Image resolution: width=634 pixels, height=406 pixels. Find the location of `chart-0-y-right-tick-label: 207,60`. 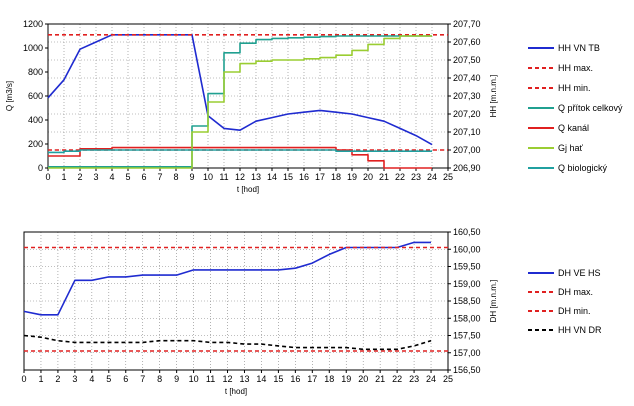

chart-0-y-right-tick-label: 207,60 is located at coordinates (467, 42).